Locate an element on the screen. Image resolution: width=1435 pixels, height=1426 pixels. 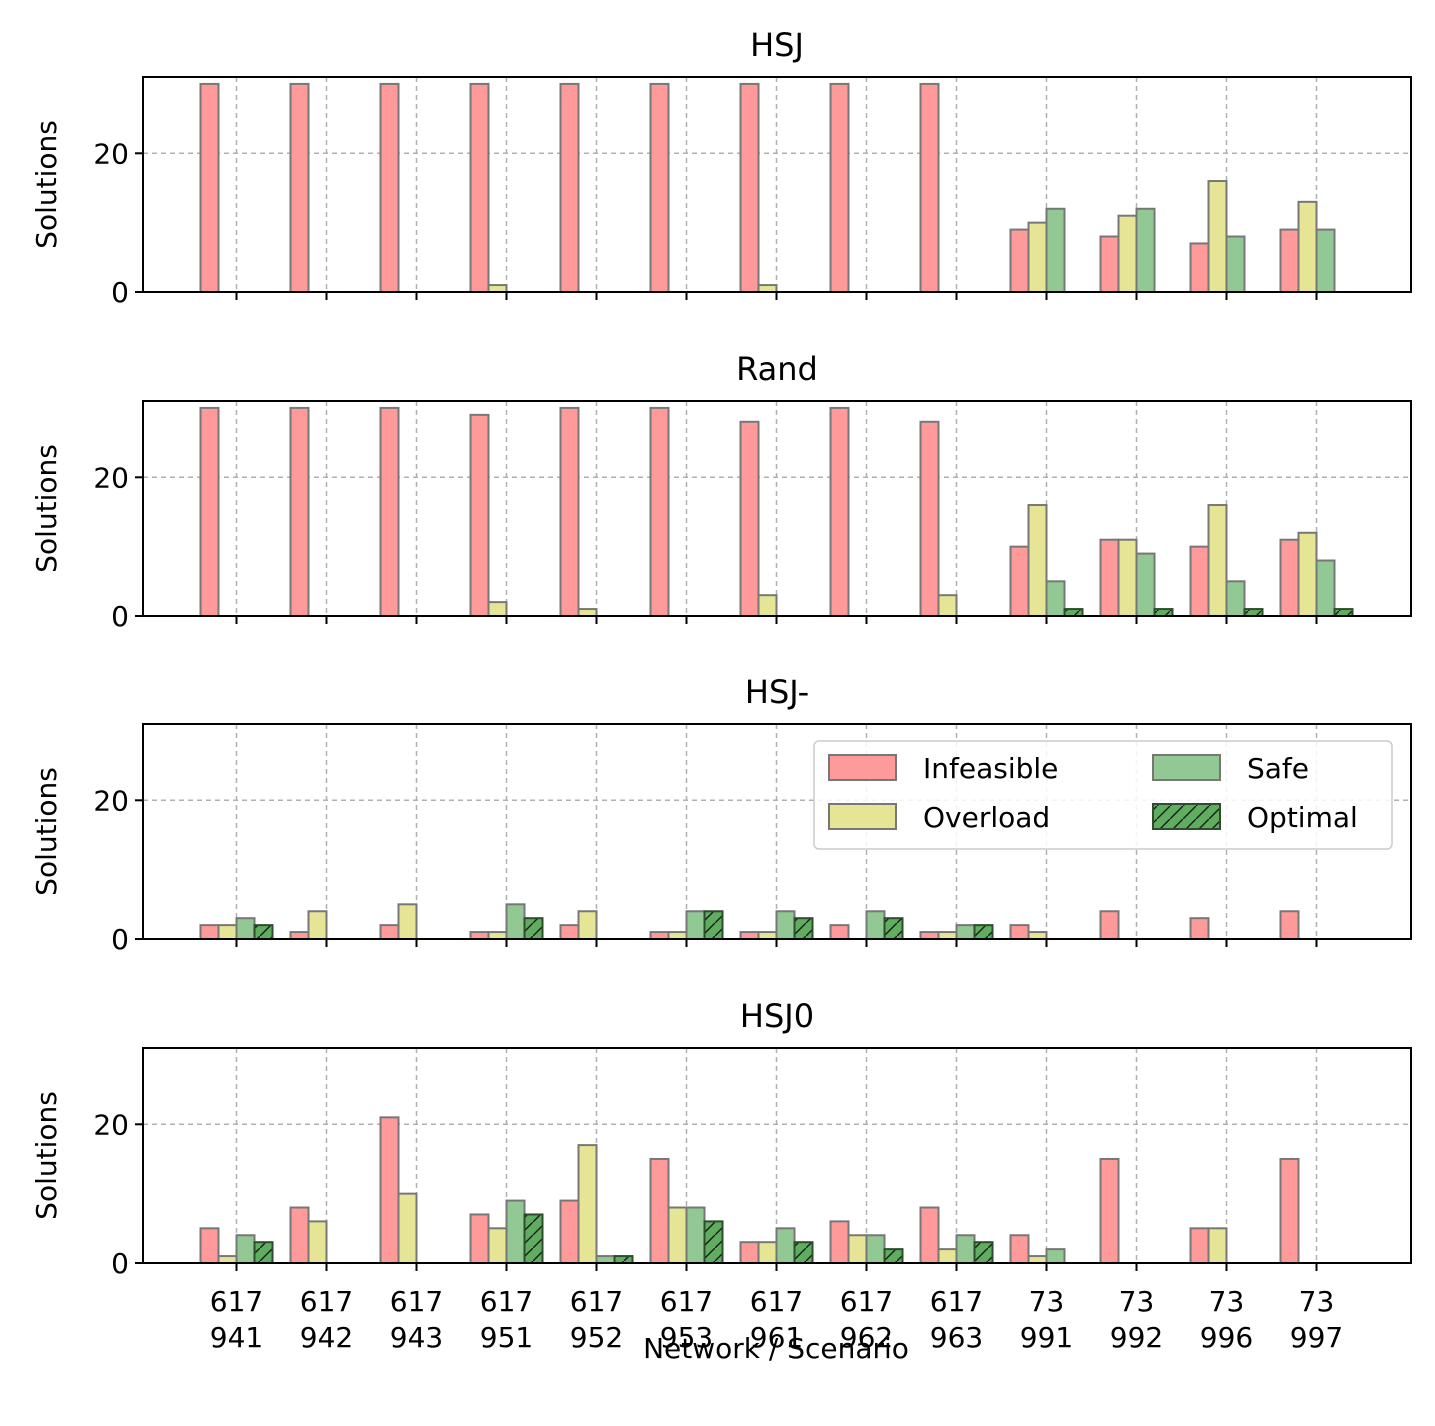
y-tick-label: 20 is located at coordinates (111, 800).